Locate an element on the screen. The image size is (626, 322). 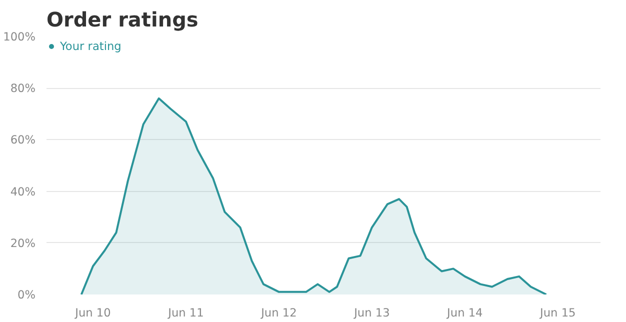
x-tick-label: Jun 12 is located at coordinates (278, 313).